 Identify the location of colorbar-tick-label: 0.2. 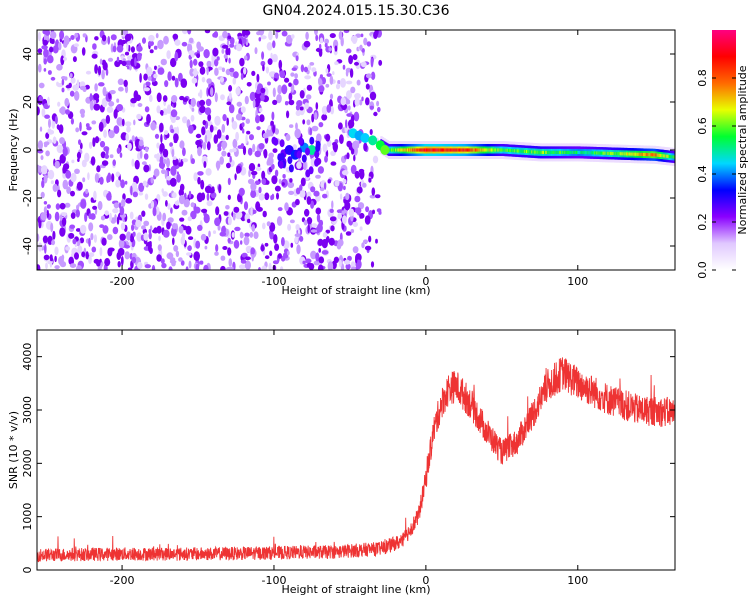
(702, 222).